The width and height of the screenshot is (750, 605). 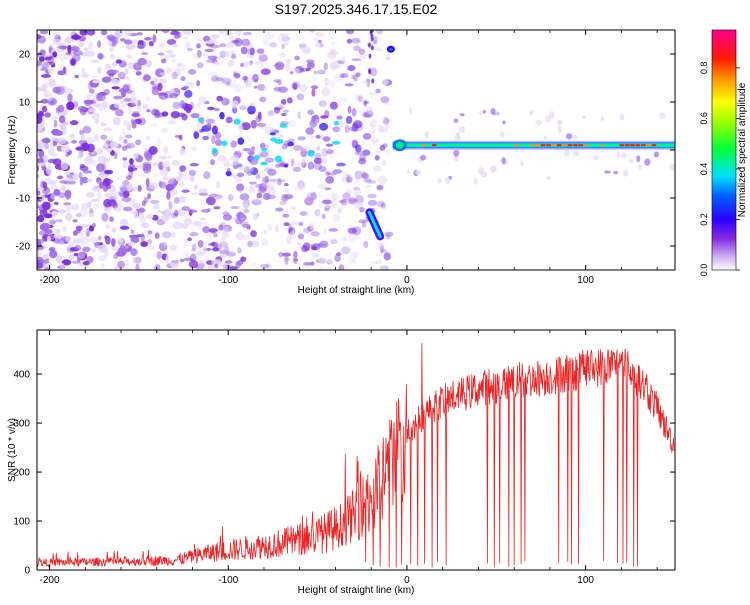 I want to click on spectrogram-xtick-label: 100, so click(x=585, y=280).